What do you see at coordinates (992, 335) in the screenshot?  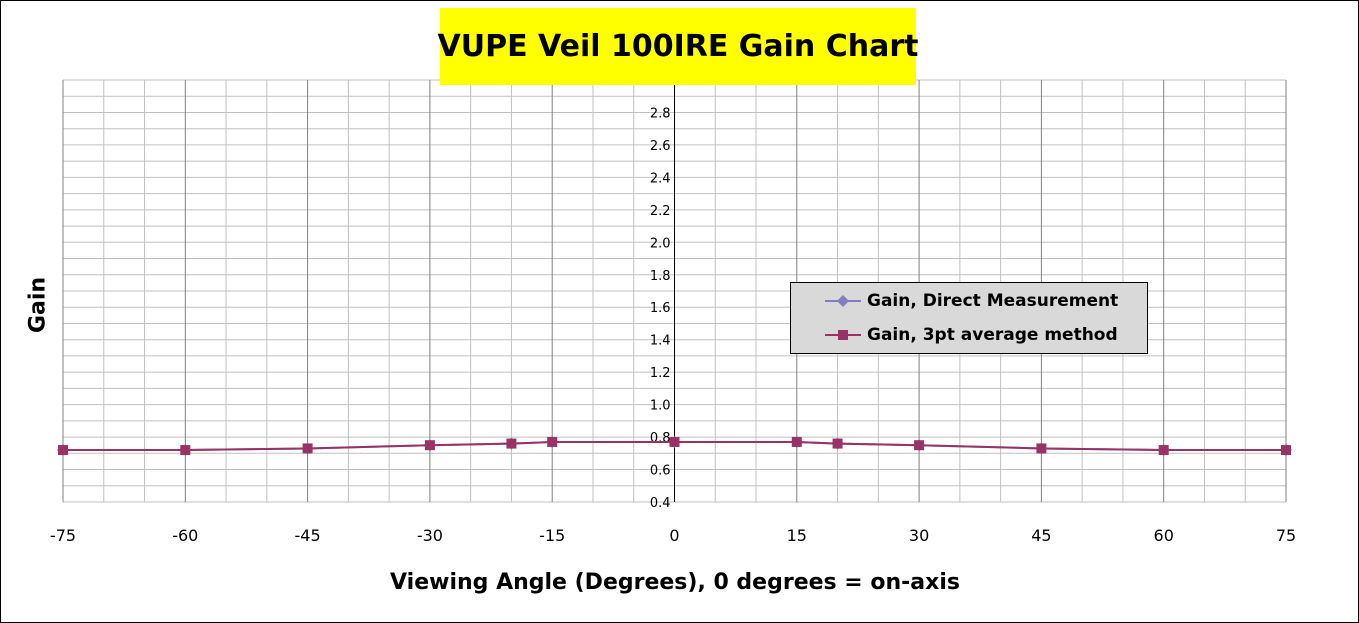 I see `legend-label-3pt: Gain, 3pt average method` at bounding box center [992, 335].